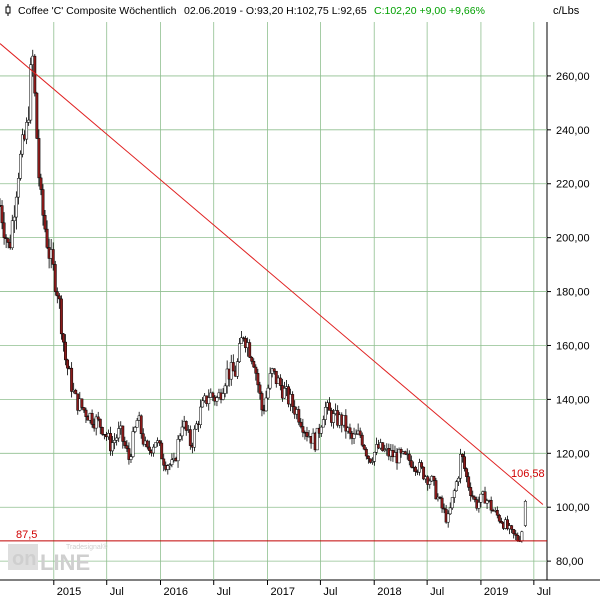  I want to click on tradesignal-online-logo: on LINE Tradesignal®, so click(58, 559).